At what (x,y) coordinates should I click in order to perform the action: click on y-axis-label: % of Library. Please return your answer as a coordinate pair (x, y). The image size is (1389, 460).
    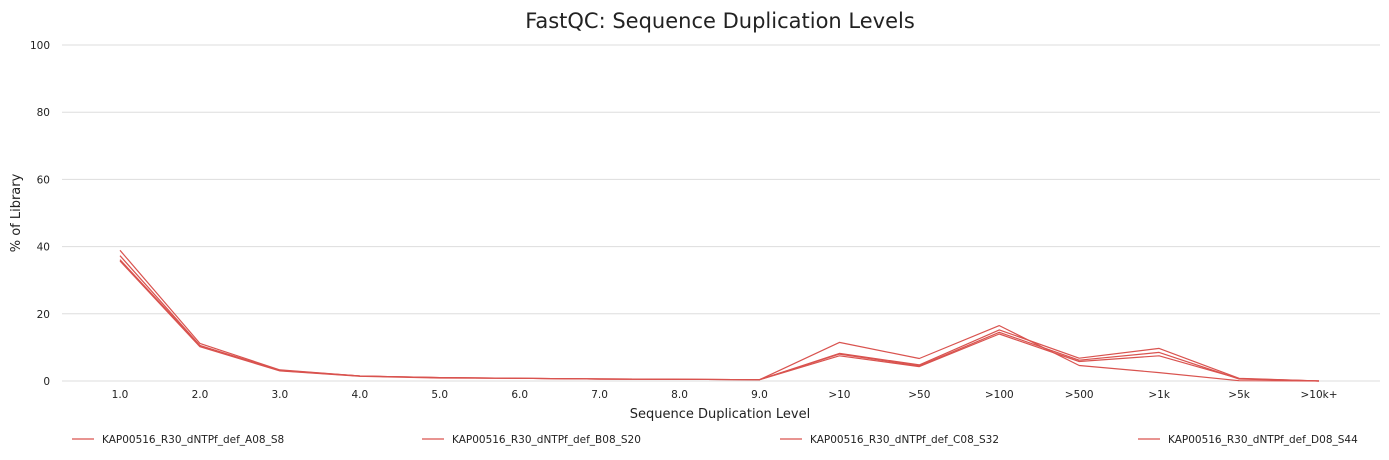
    Looking at the image, I should click on (16, 212).